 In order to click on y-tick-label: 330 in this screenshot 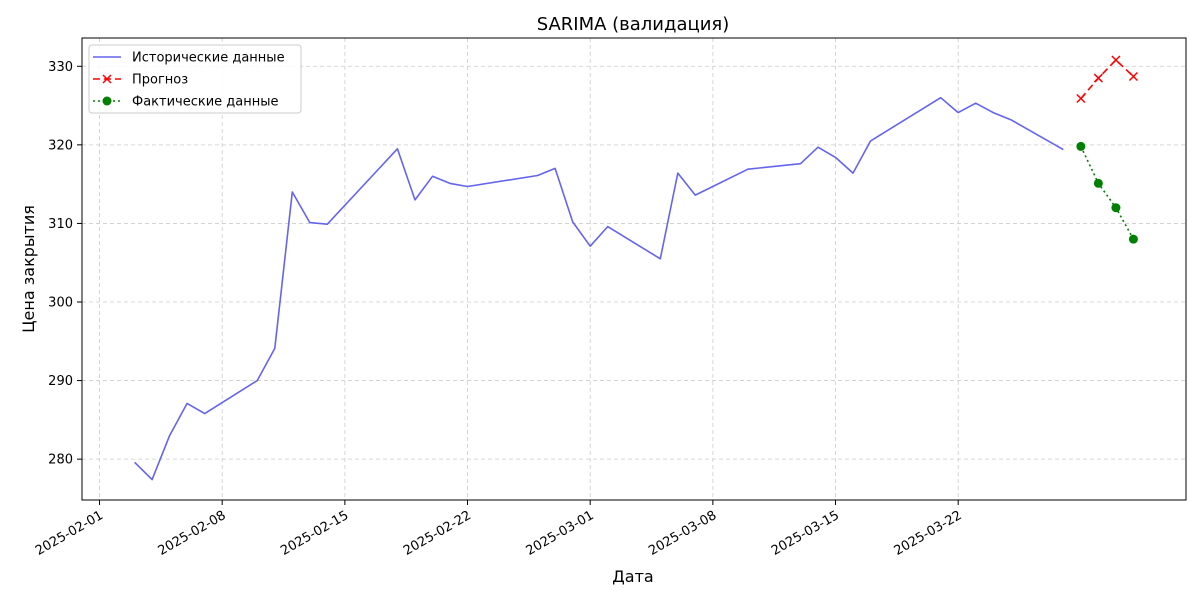, I will do `click(60, 67)`.